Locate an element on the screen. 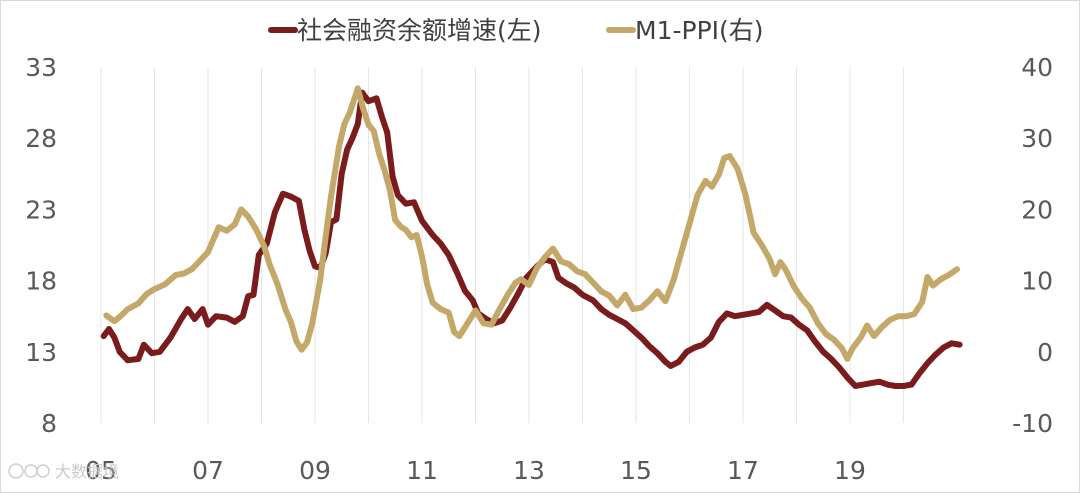 The width and height of the screenshot is (1080, 496). left-y-tick-label: 28 is located at coordinates (41, 138).